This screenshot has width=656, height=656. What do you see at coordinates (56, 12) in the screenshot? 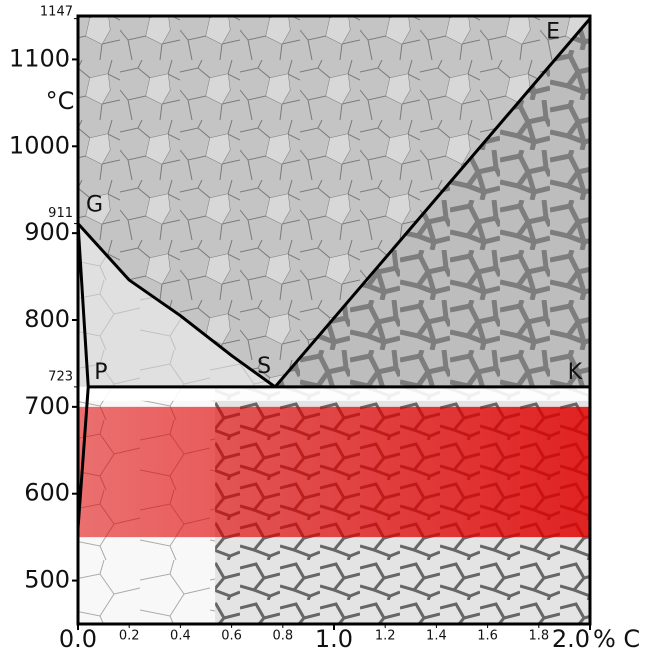
I see `y-tick-special-label: 1147` at bounding box center [56, 12].